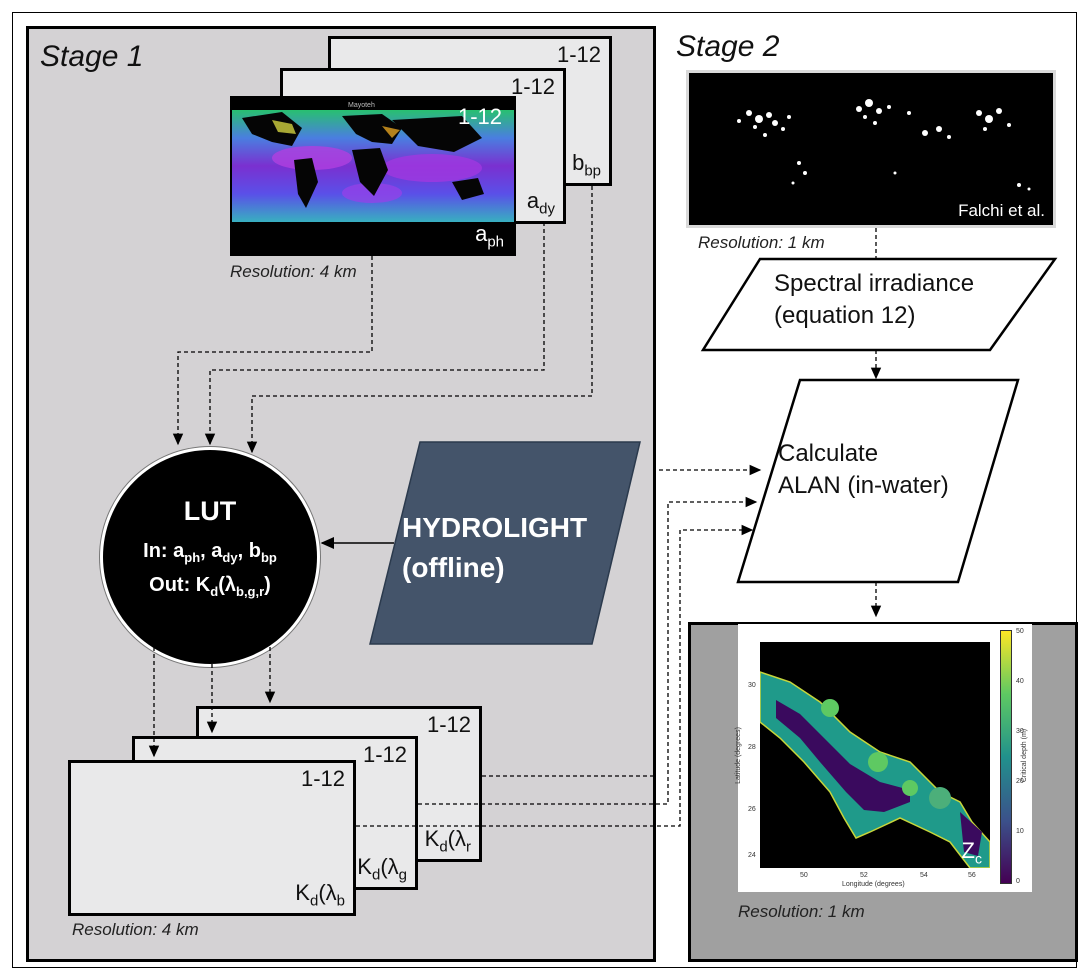 Image resolution: width=1089 pixels, height=980 pixels. Describe the element at coordinates (728, 46) in the screenshot. I see `stage2-label: Stage 2` at that location.